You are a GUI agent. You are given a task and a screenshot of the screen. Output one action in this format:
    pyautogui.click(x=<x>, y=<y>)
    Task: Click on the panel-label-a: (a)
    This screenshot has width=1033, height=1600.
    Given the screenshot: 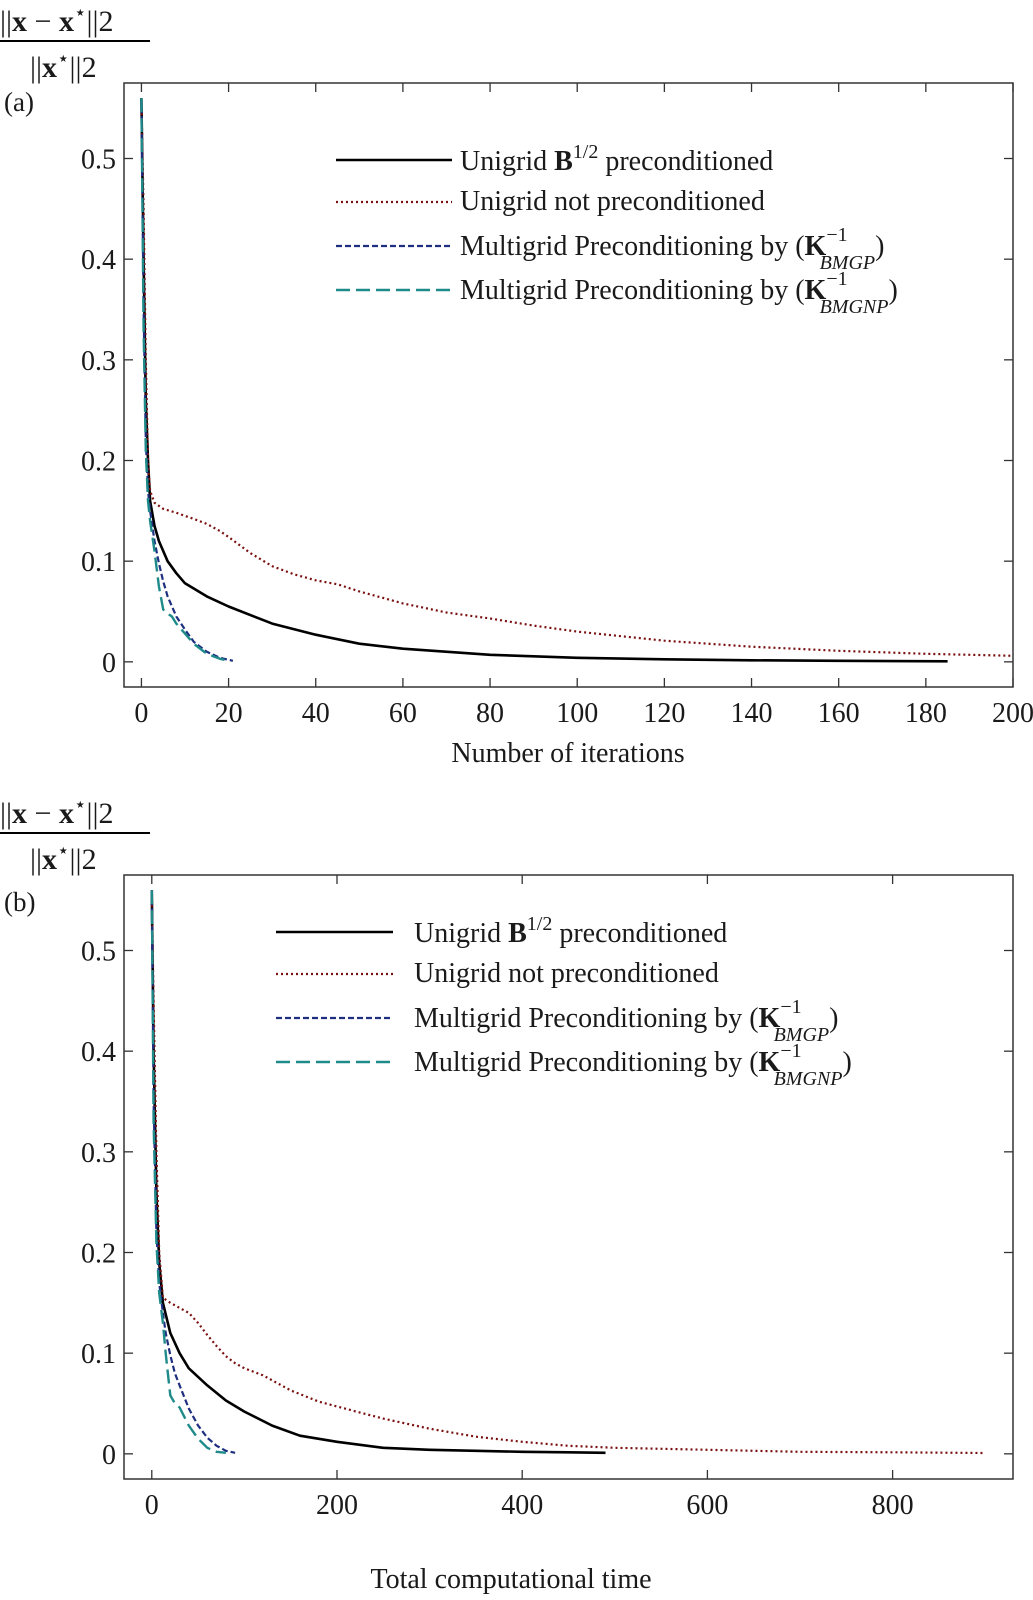 What is the action you would take?
    pyautogui.click(x=19, y=102)
    